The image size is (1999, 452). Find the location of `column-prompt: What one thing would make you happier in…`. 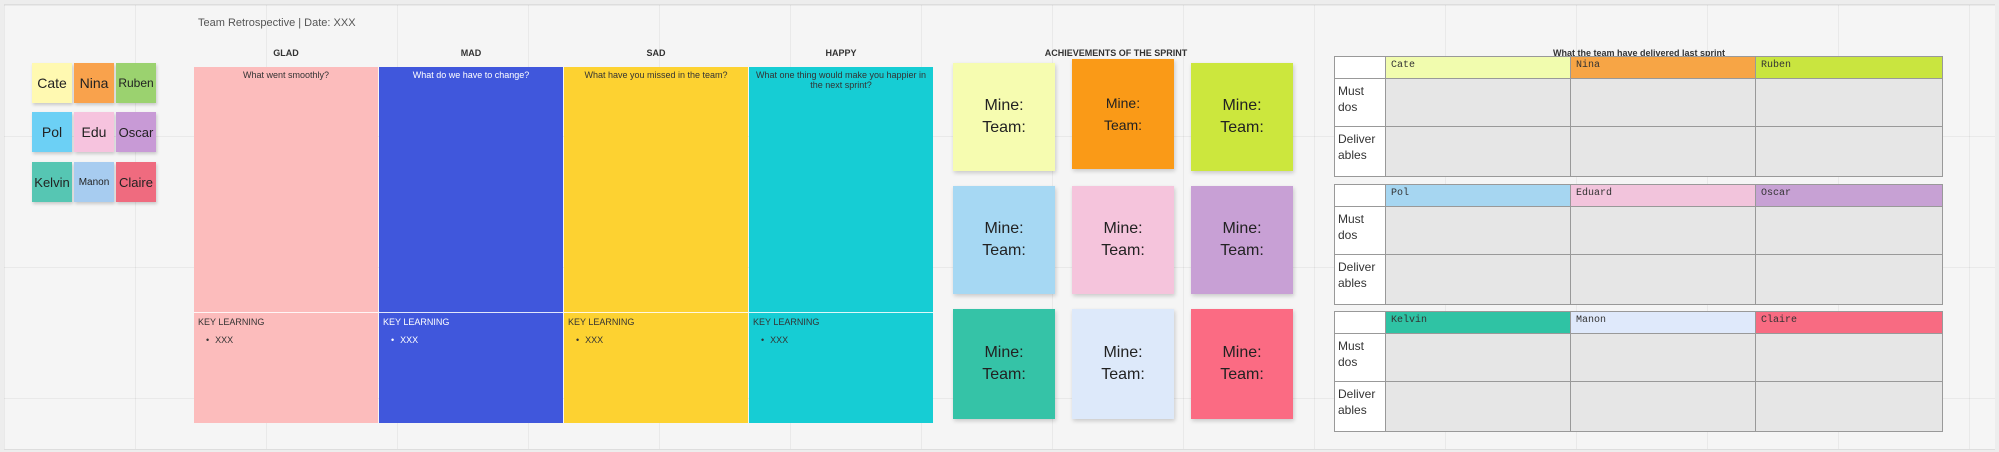

column-prompt: What one thing would make you happier in… is located at coordinates (841, 80).